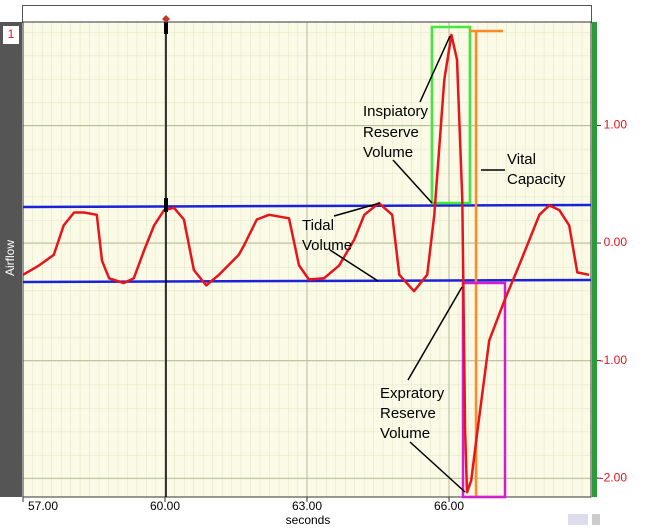  Describe the element at coordinates (307, 14) in the screenshot. I see `top-strip` at that location.